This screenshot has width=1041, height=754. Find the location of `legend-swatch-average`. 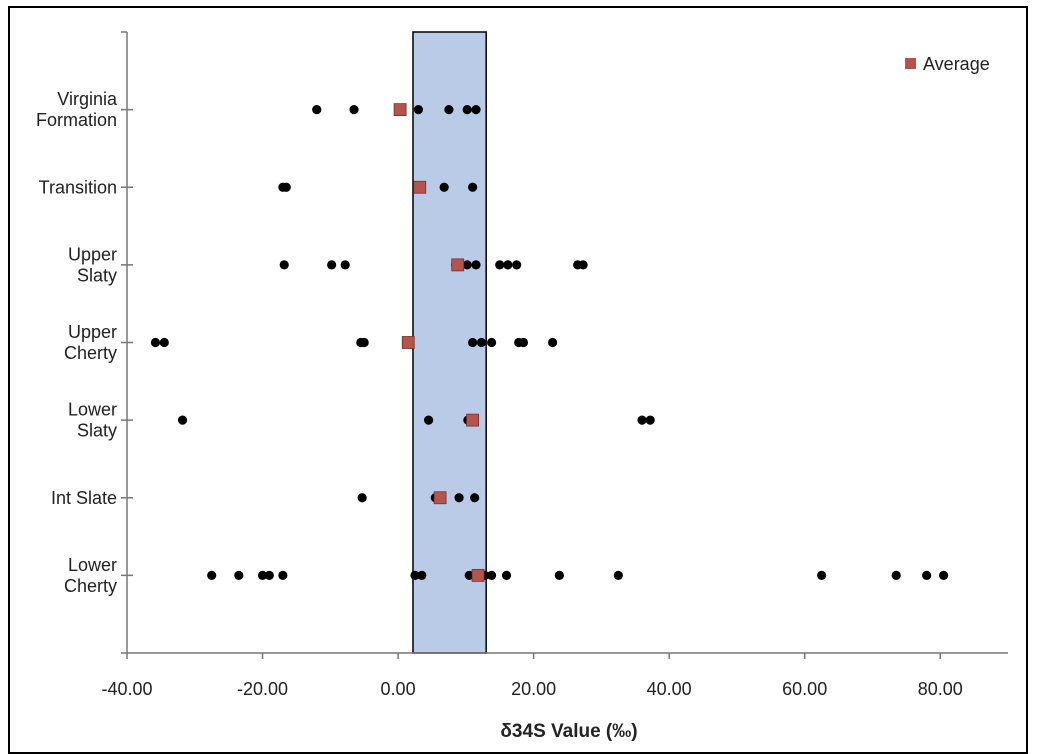

legend-swatch-average is located at coordinates (910, 63).